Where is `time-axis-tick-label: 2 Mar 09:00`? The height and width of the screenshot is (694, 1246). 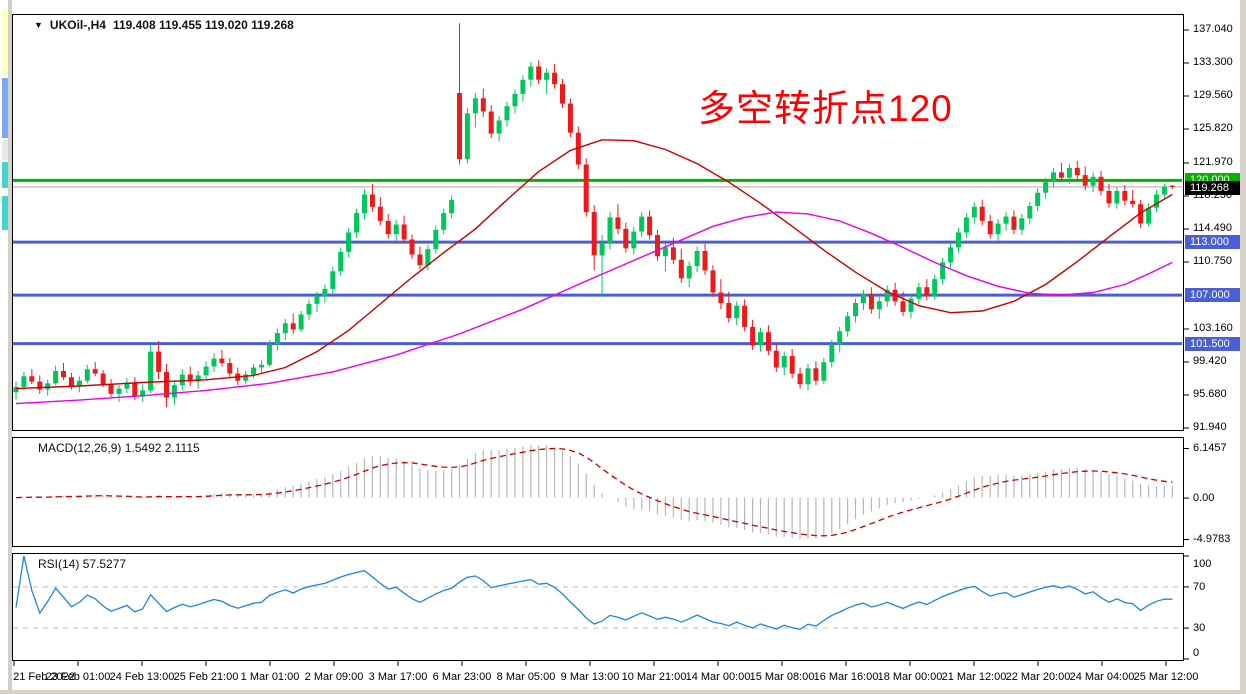 time-axis-tick-label: 2 Mar 09:00 is located at coordinates (334, 677).